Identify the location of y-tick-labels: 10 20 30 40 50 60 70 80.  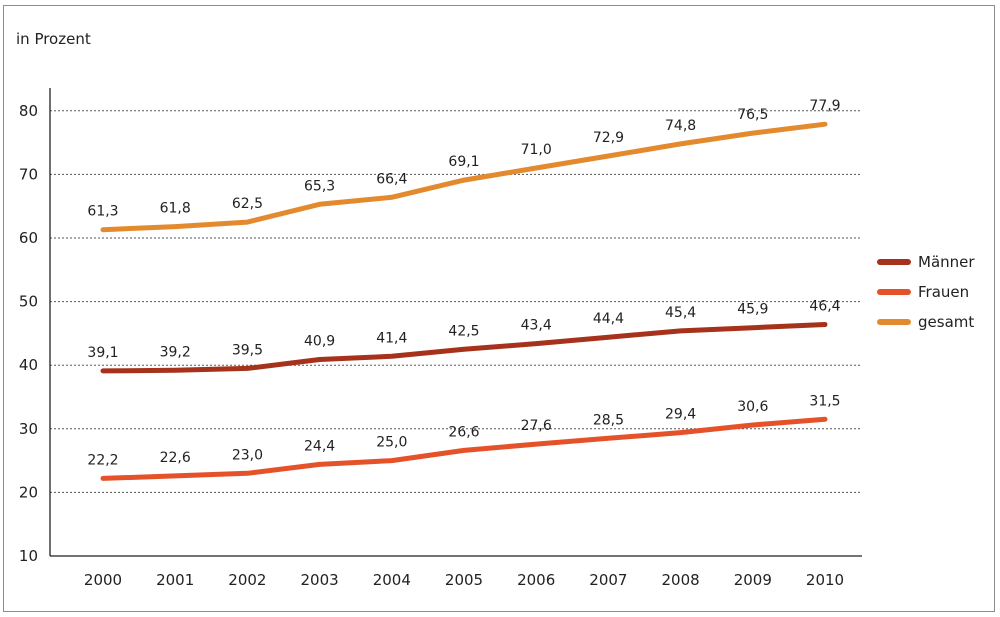
(28, 333).